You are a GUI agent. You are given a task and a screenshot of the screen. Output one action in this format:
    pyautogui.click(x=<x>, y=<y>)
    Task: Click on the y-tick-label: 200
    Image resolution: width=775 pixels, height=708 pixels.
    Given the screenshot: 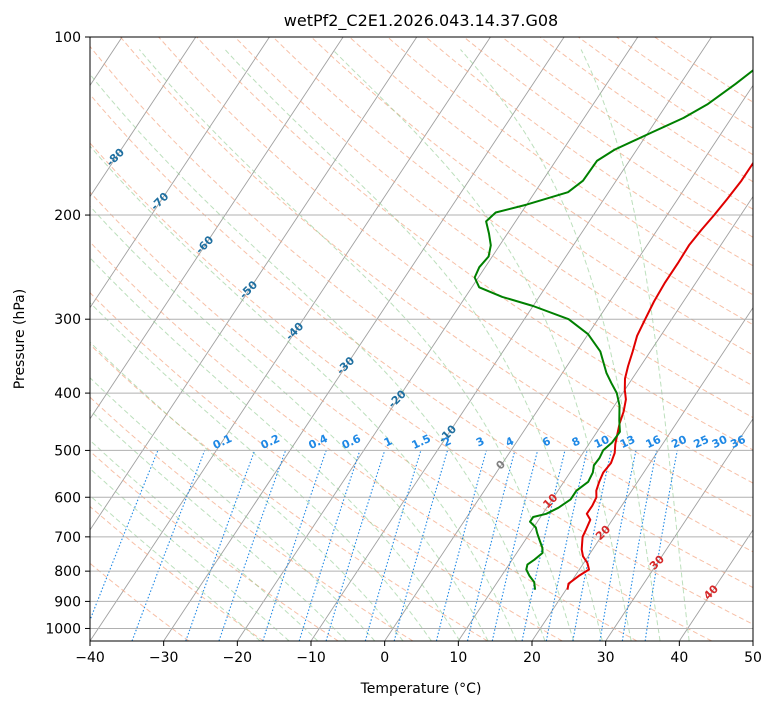 What is the action you would take?
    pyautogui.click(x=67, y=216)
    